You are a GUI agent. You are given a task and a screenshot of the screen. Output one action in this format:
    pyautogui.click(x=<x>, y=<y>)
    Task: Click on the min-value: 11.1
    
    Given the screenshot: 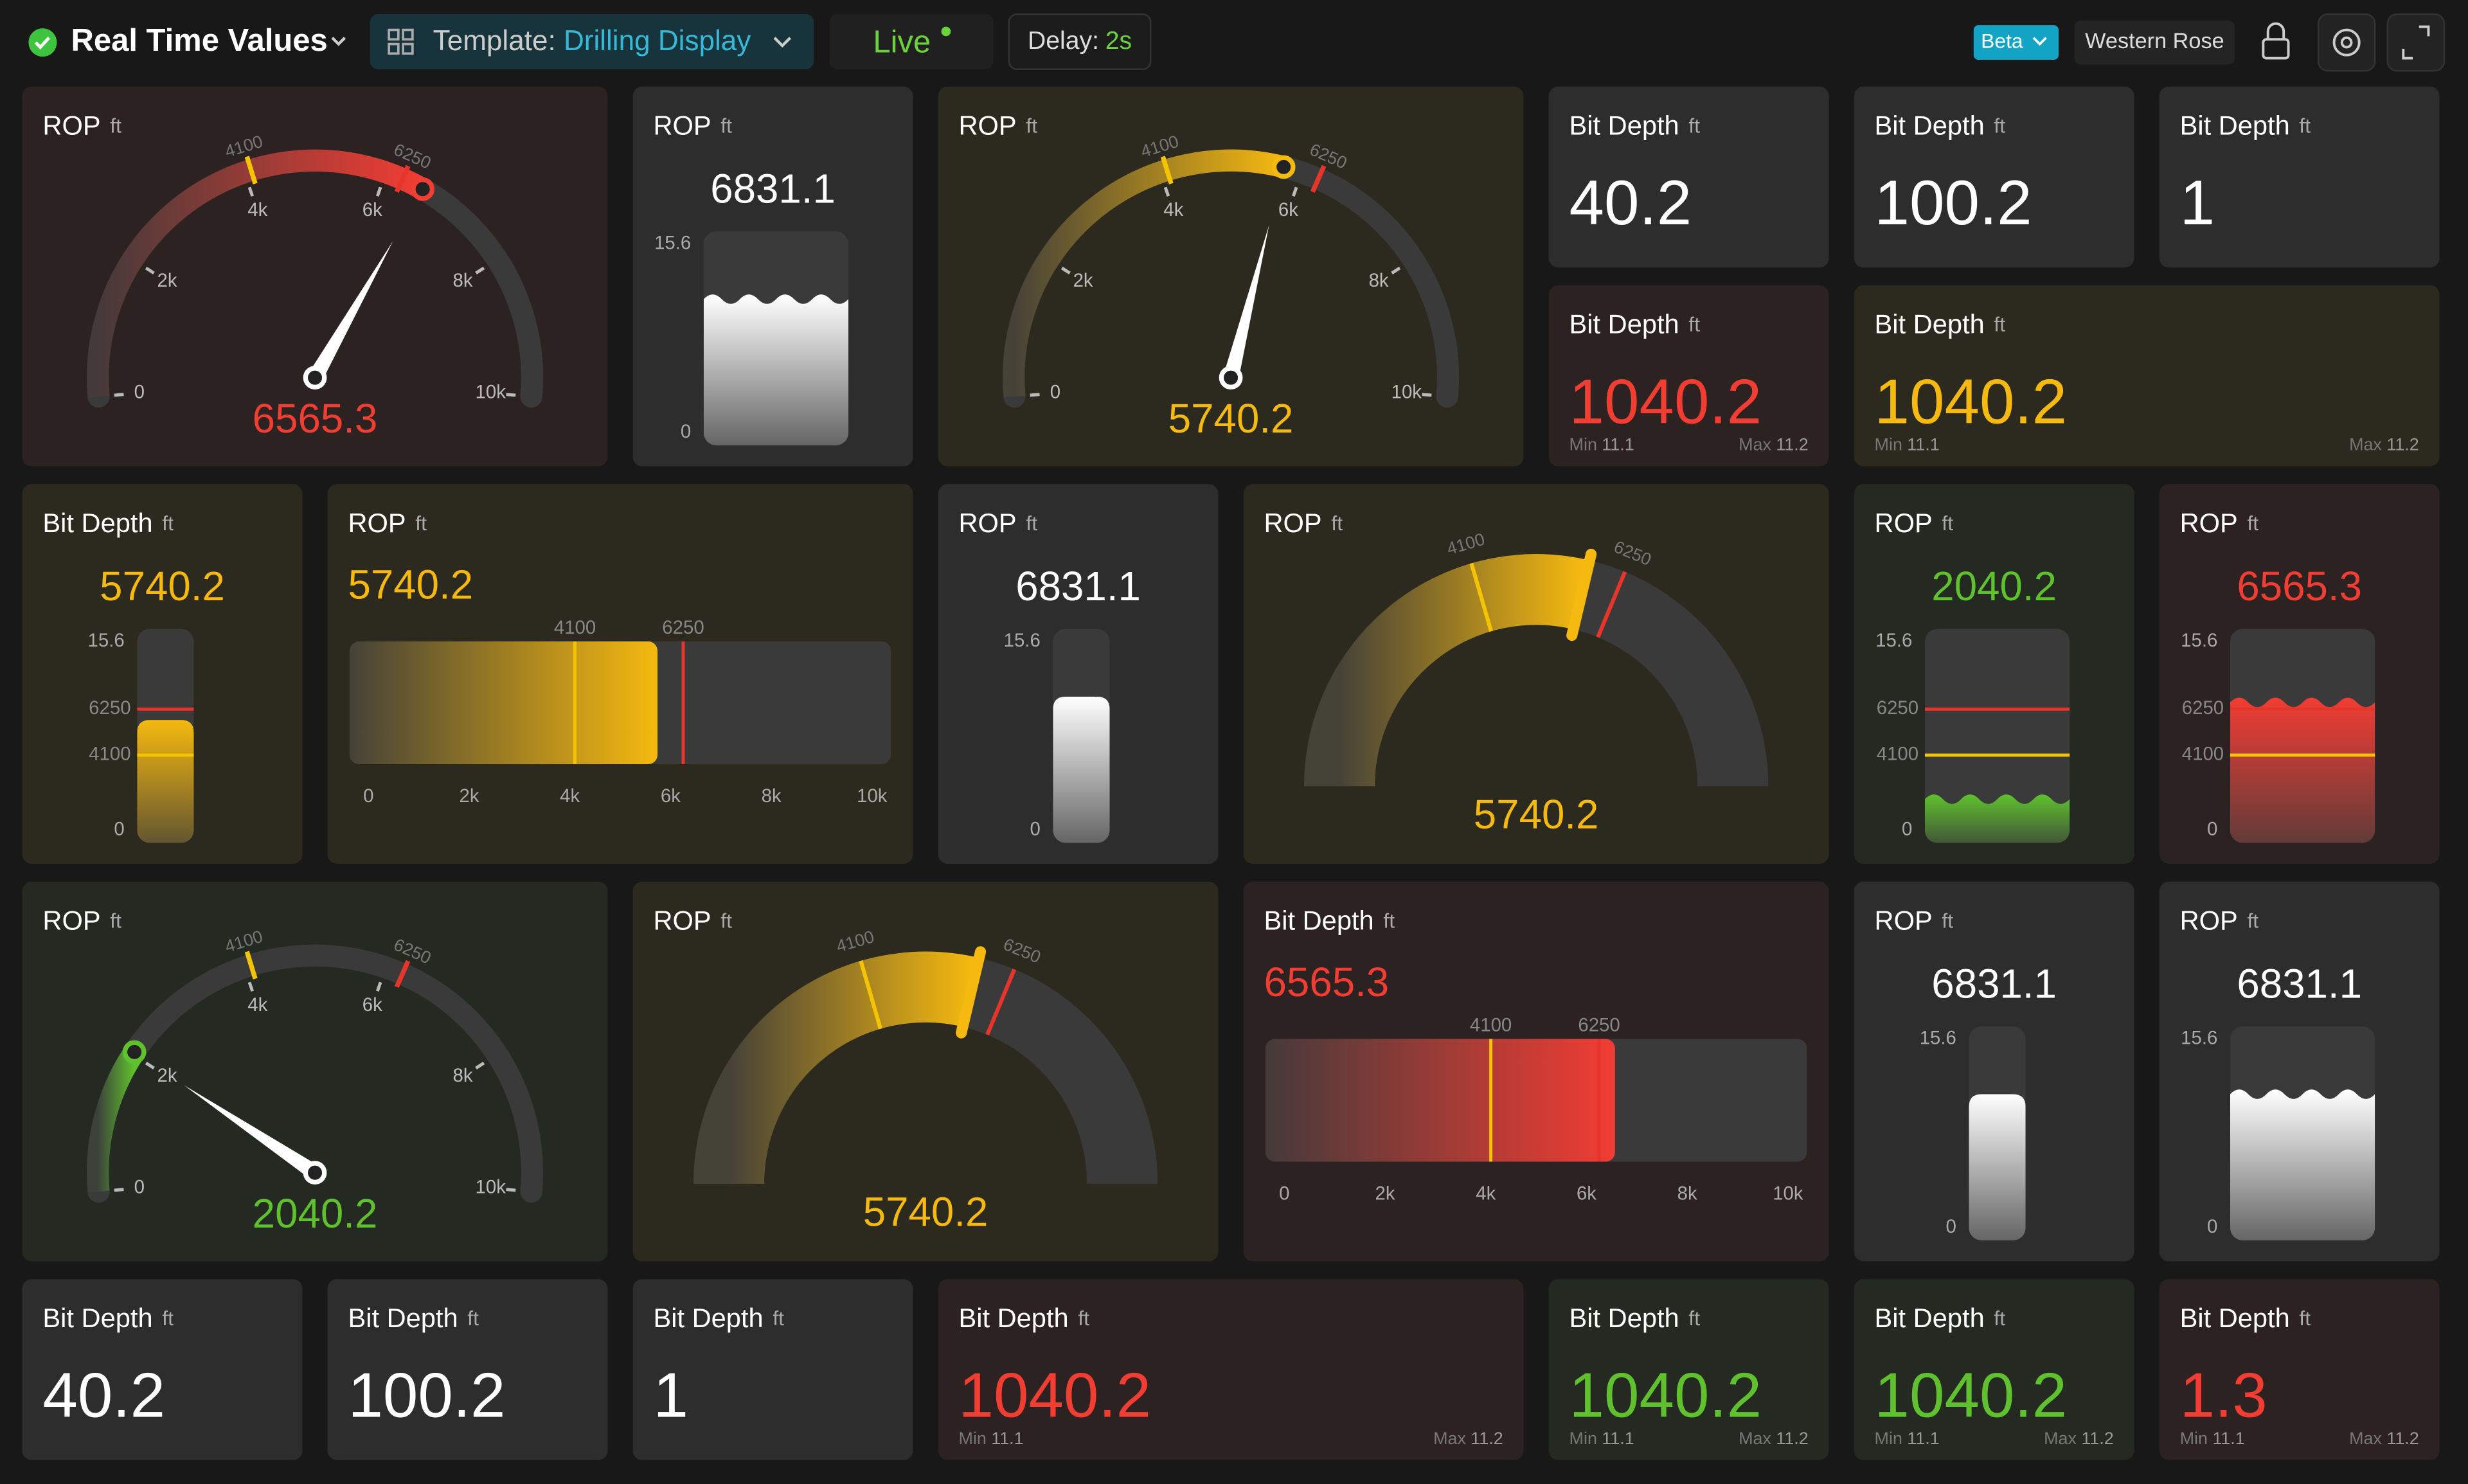 What is the action you would take?
    pyautogui.click(x=1618, y=1438)
    